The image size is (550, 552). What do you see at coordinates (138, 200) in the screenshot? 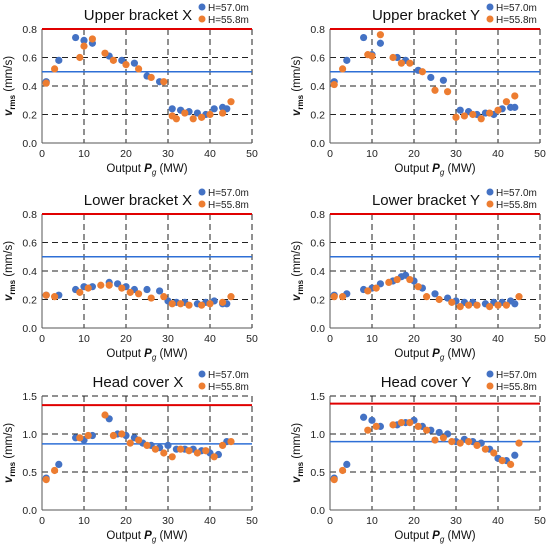
I see `panel-title: Lower bracket X` at bounding box center [138, 200].